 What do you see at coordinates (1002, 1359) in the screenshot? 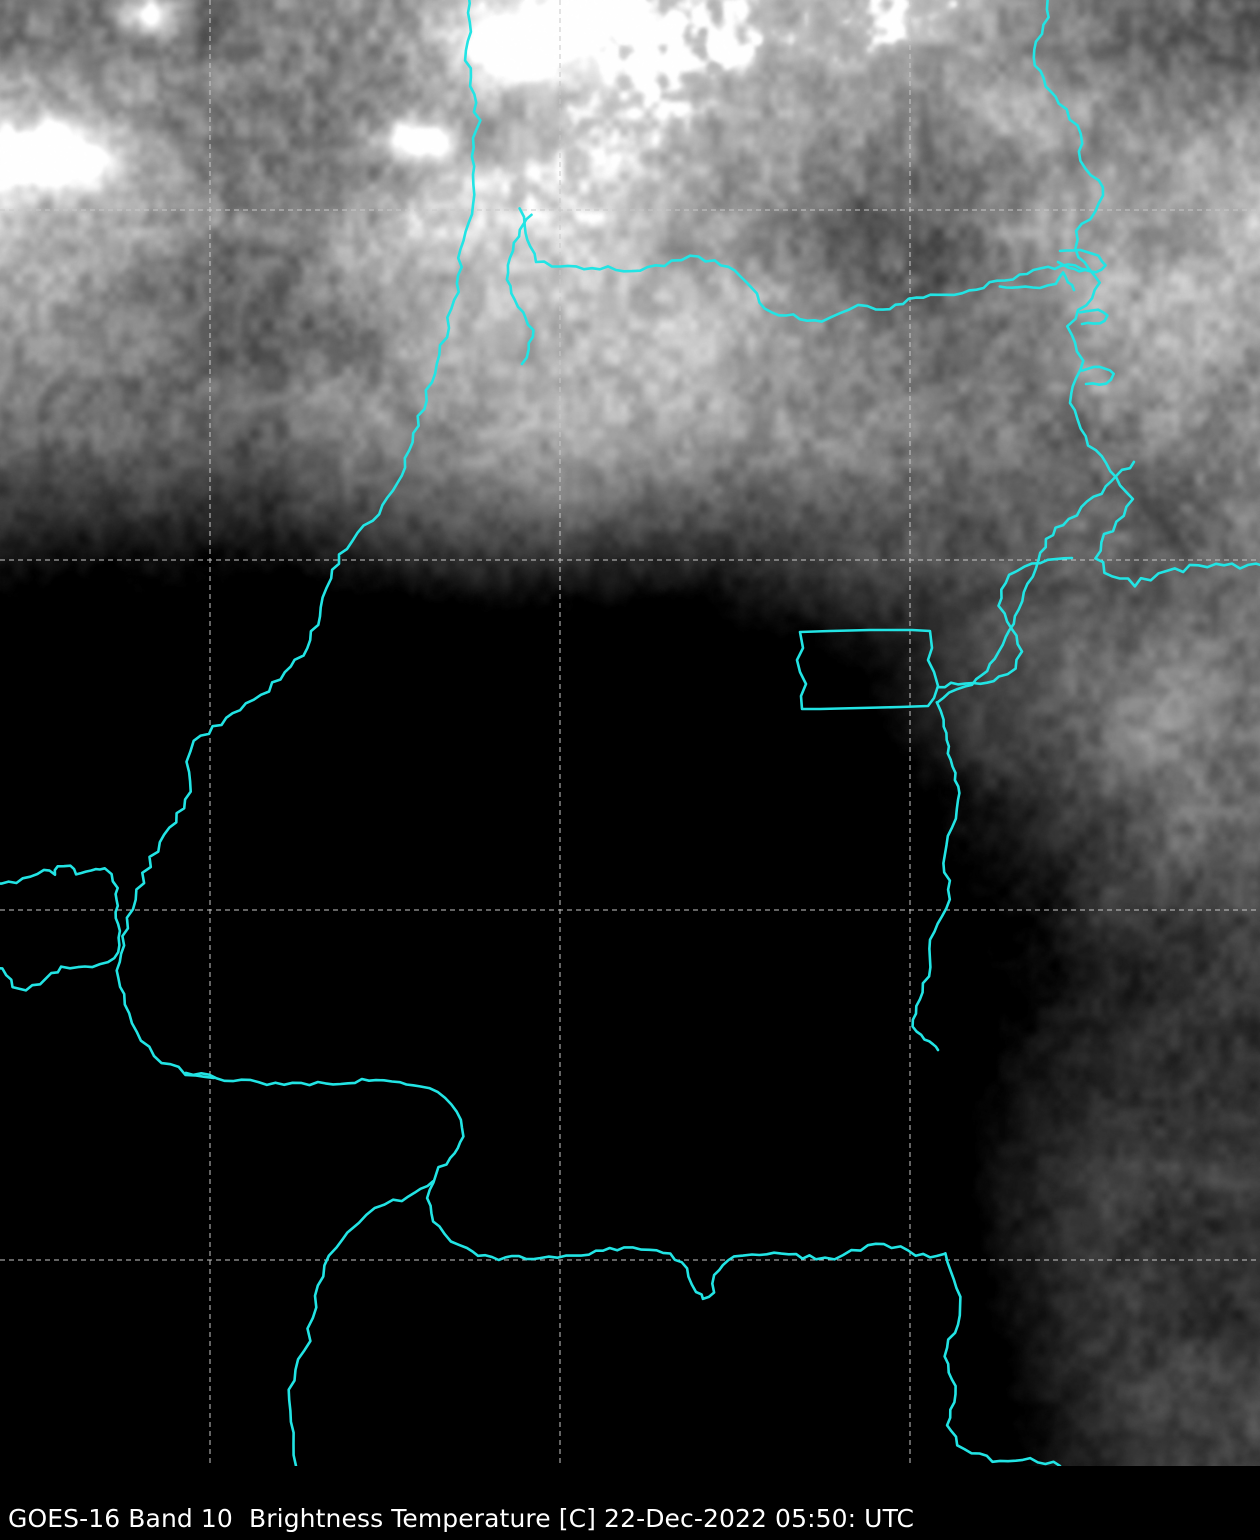
I see `border-line-southeast` at bounding box center [1002, 1359].